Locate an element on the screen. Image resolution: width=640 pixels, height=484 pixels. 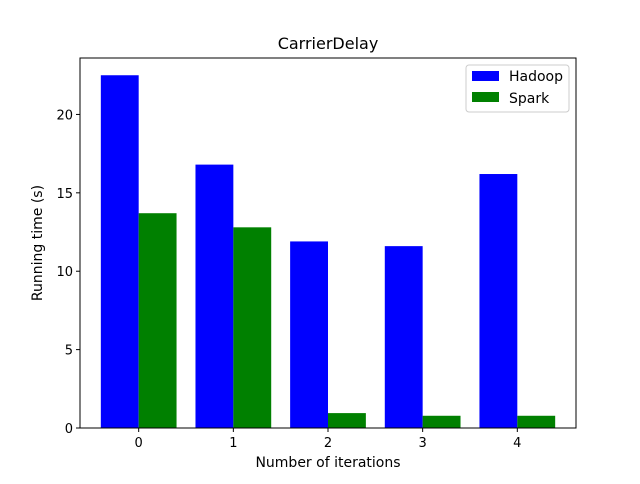
x-tick-label: 4 is located at coordinates (517, 443).